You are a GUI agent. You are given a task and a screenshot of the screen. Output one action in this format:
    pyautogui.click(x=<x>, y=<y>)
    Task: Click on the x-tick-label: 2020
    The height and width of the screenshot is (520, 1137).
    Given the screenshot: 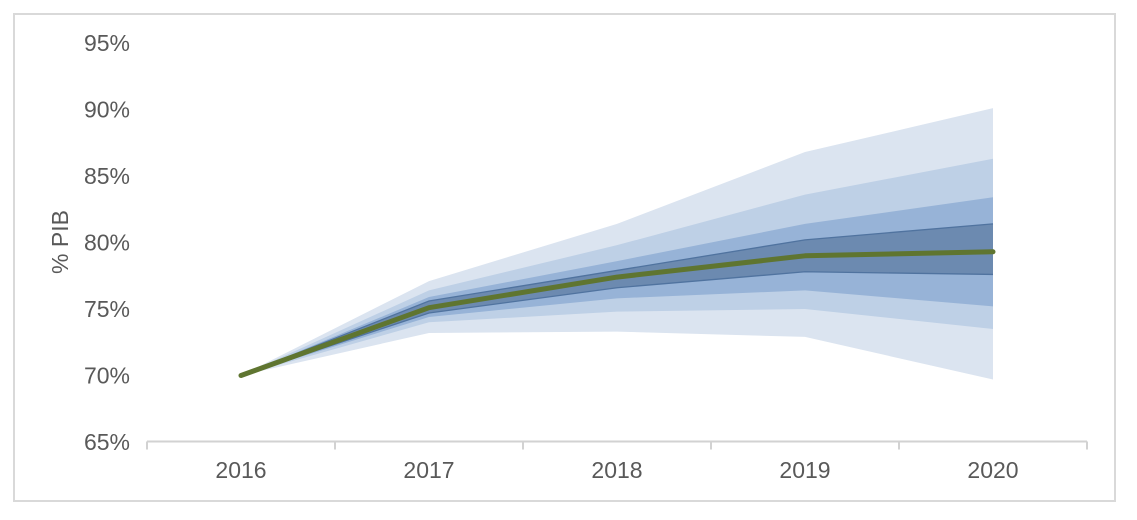 What is the action you would take?
    pyautogui.click(x=992, y=470)
    